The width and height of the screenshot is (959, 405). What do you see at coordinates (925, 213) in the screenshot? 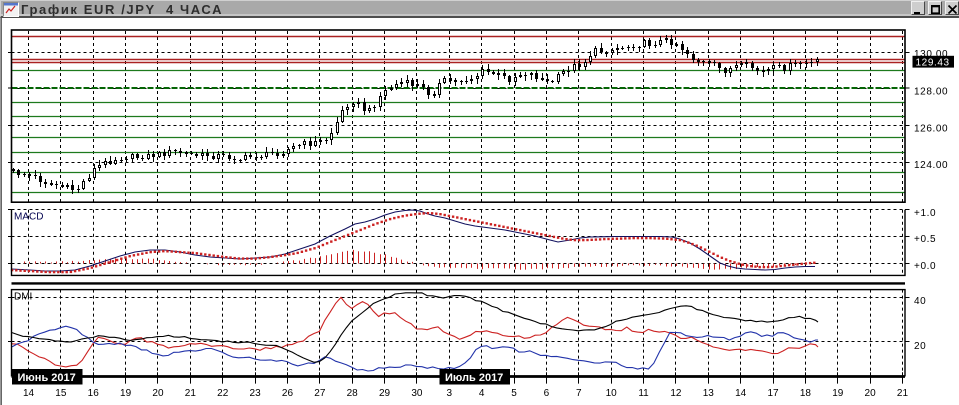
I see `svg-text: +1.0` at bounding box center [925, 213].